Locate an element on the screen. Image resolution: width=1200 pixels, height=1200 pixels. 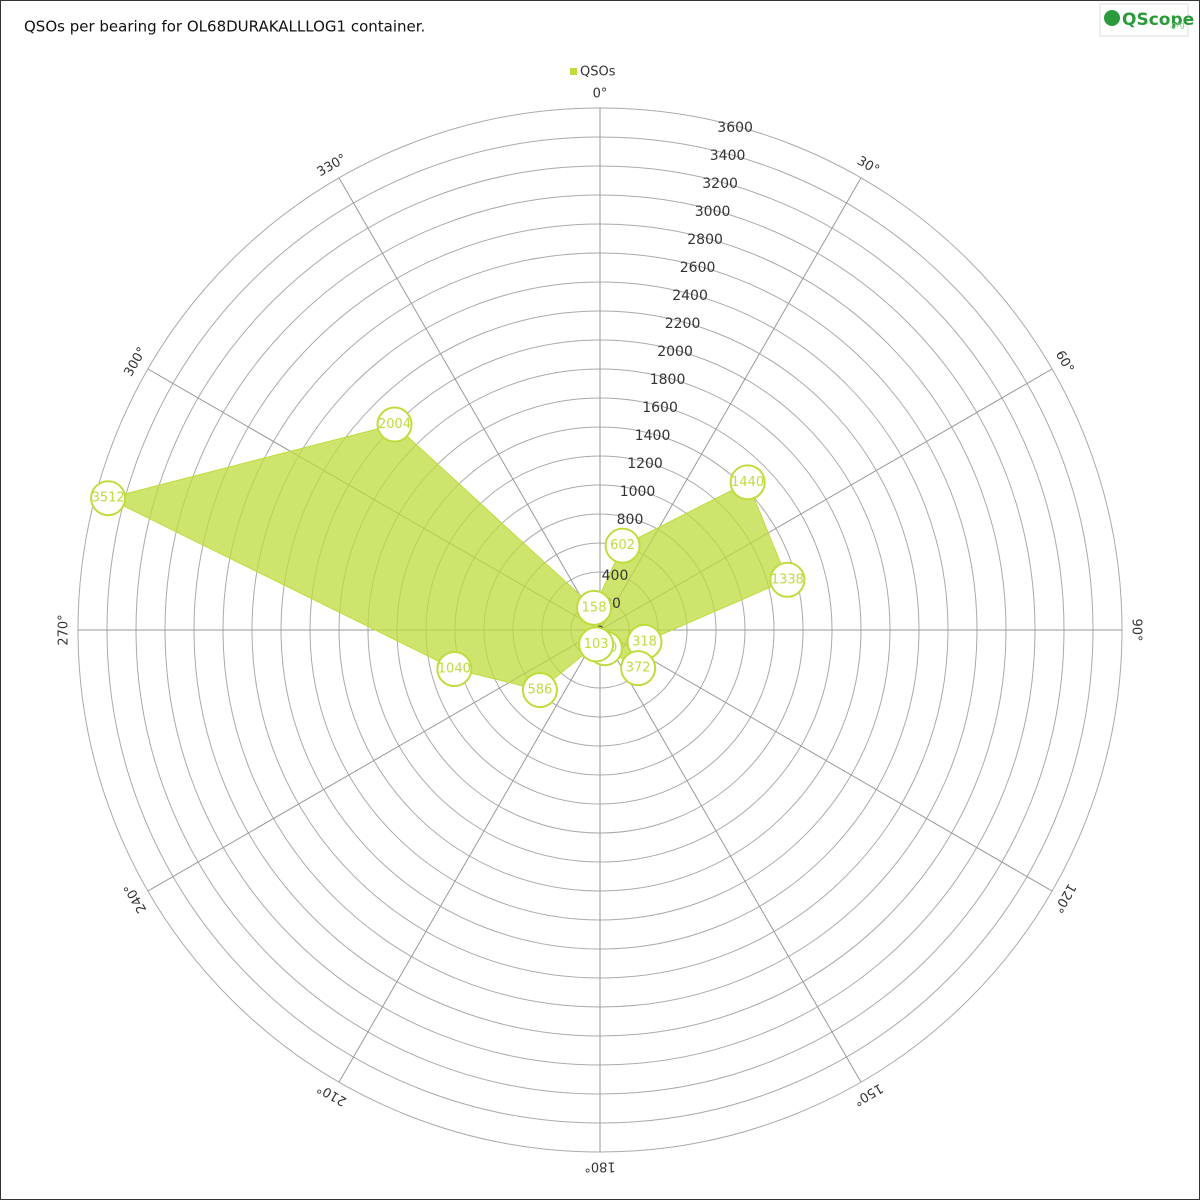
angle-label: 180° is located at coordinates (599, 1166).